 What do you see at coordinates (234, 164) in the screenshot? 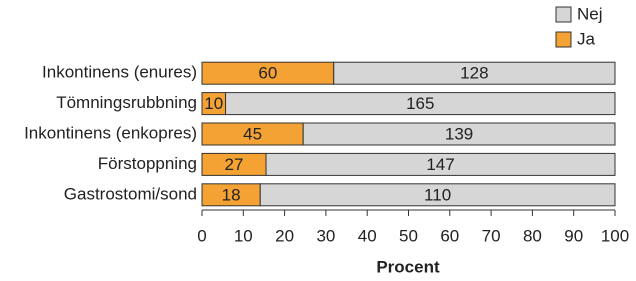
I see `bar-count-label: 27` at bounding box center [234, 164].